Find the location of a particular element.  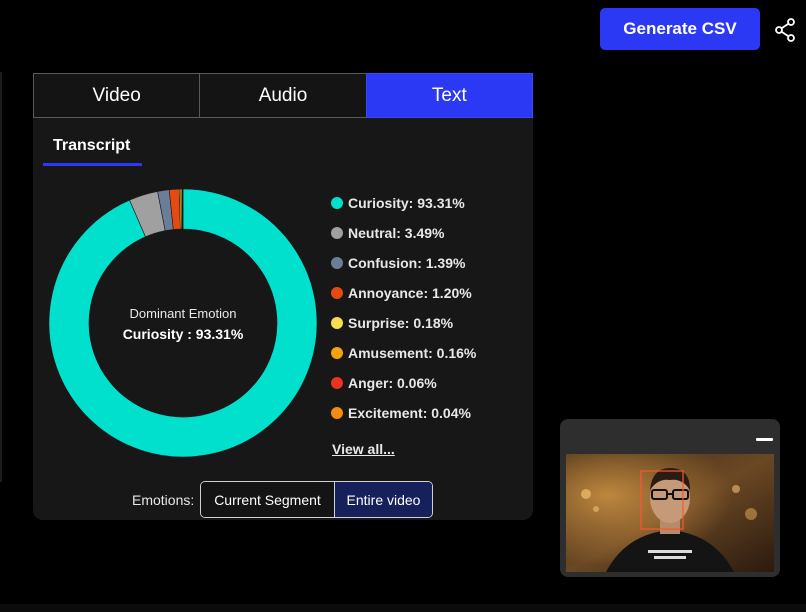

emotion-donut-chart: Dominant Emotion Curiosity : 93.31% is located at coordinates (183, 323).